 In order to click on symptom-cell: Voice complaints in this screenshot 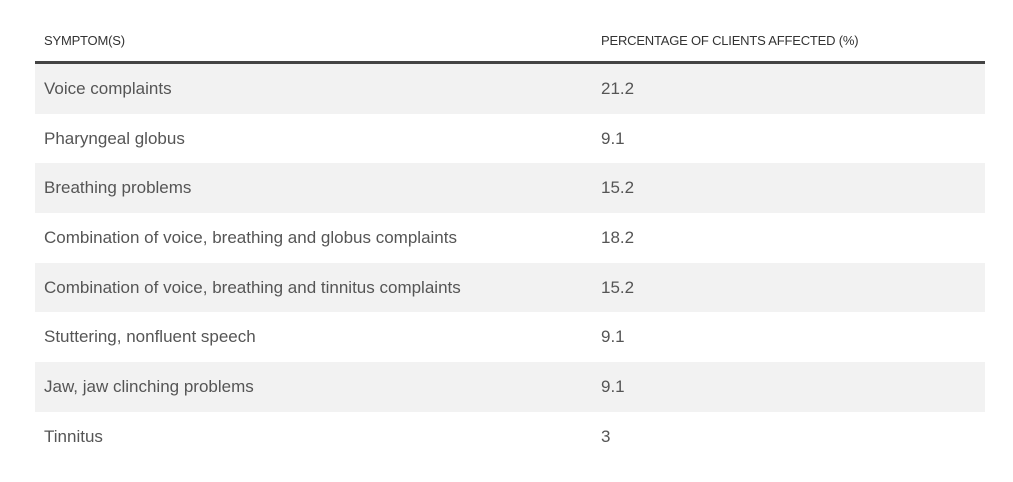, I will do `click(313, 88)`.